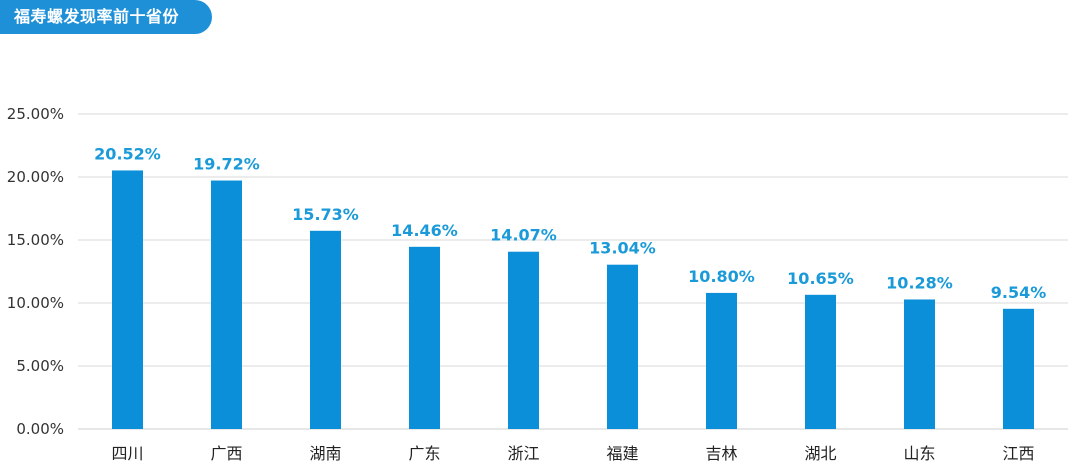  Describe the element at coordinates (106, 17) in the screenshot. I see `chart-title: 福寿螺发现率前十省份` at that location.